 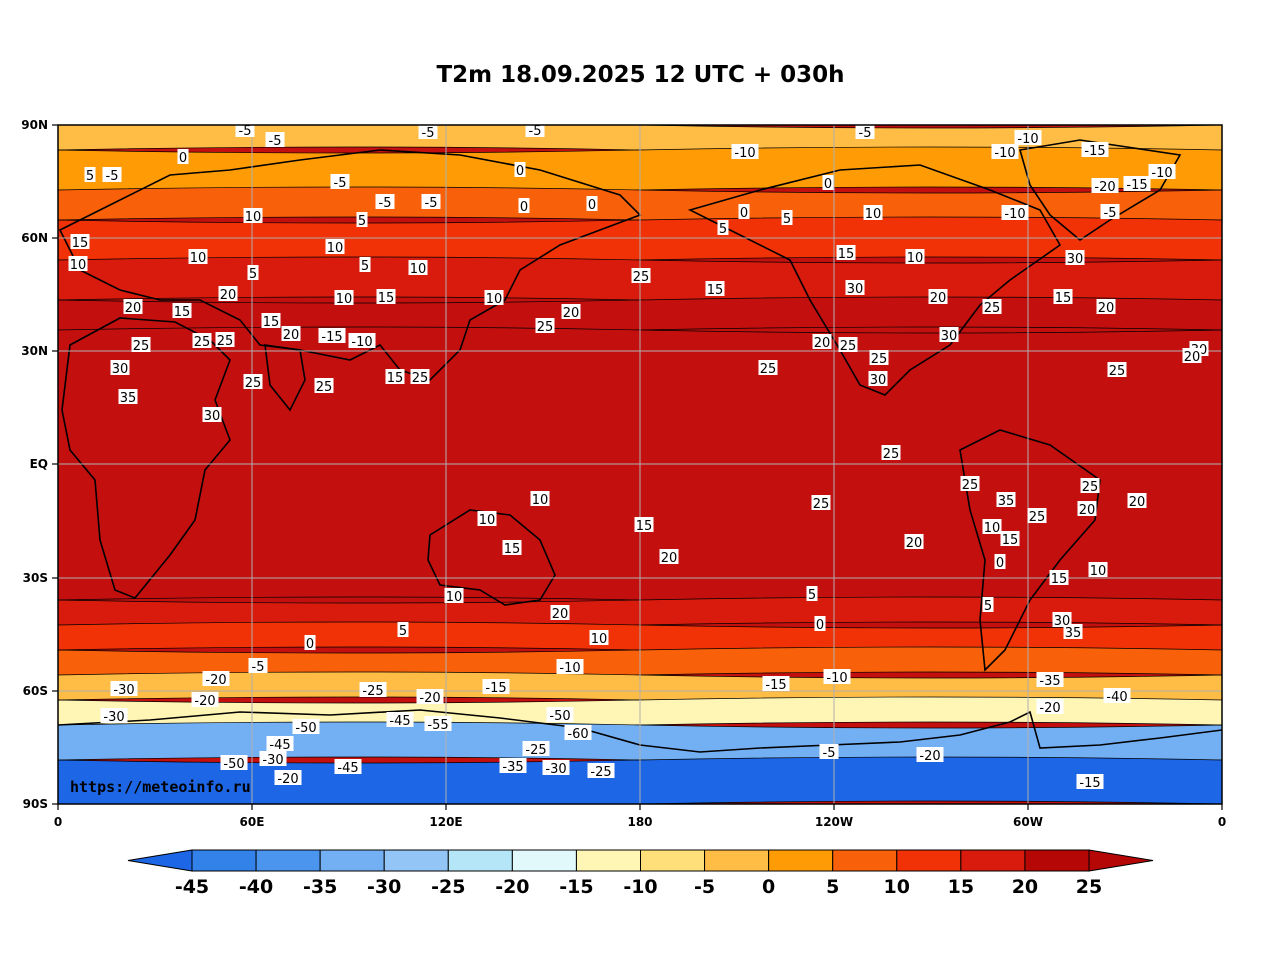 What do you see at coordinates (34, 238) in the screenshot?
I see `lat-tick-label: 60N` at bounding box center [34, 238].